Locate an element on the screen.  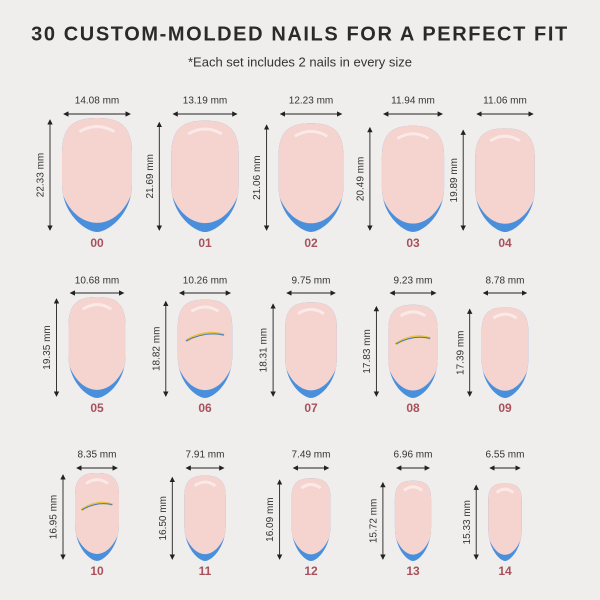
width-label: 10.68 mm is located at coordinates (97, 281).